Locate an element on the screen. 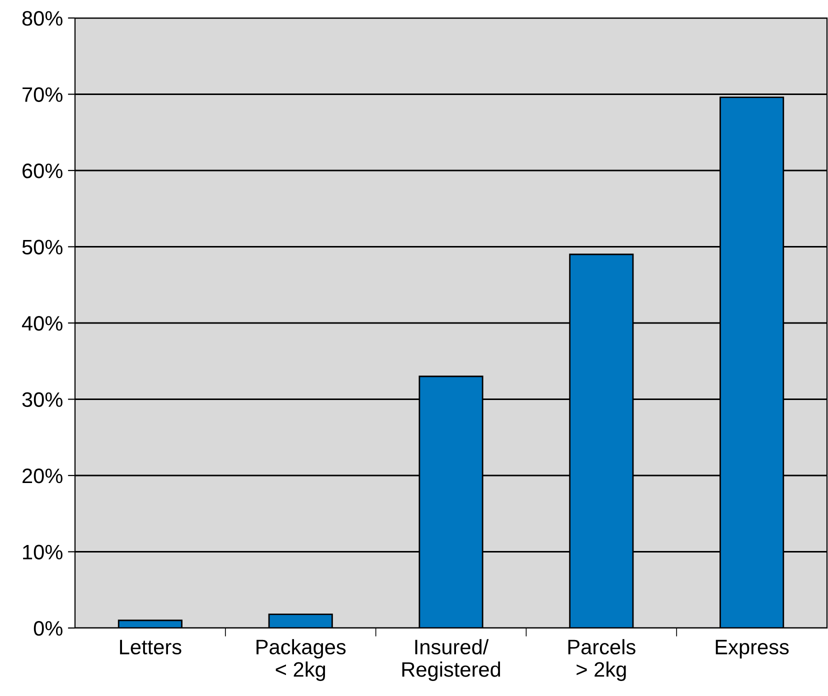 This screenshot has width=828, height=696. x-tick-label: Express is located at coordinates (752, 649).